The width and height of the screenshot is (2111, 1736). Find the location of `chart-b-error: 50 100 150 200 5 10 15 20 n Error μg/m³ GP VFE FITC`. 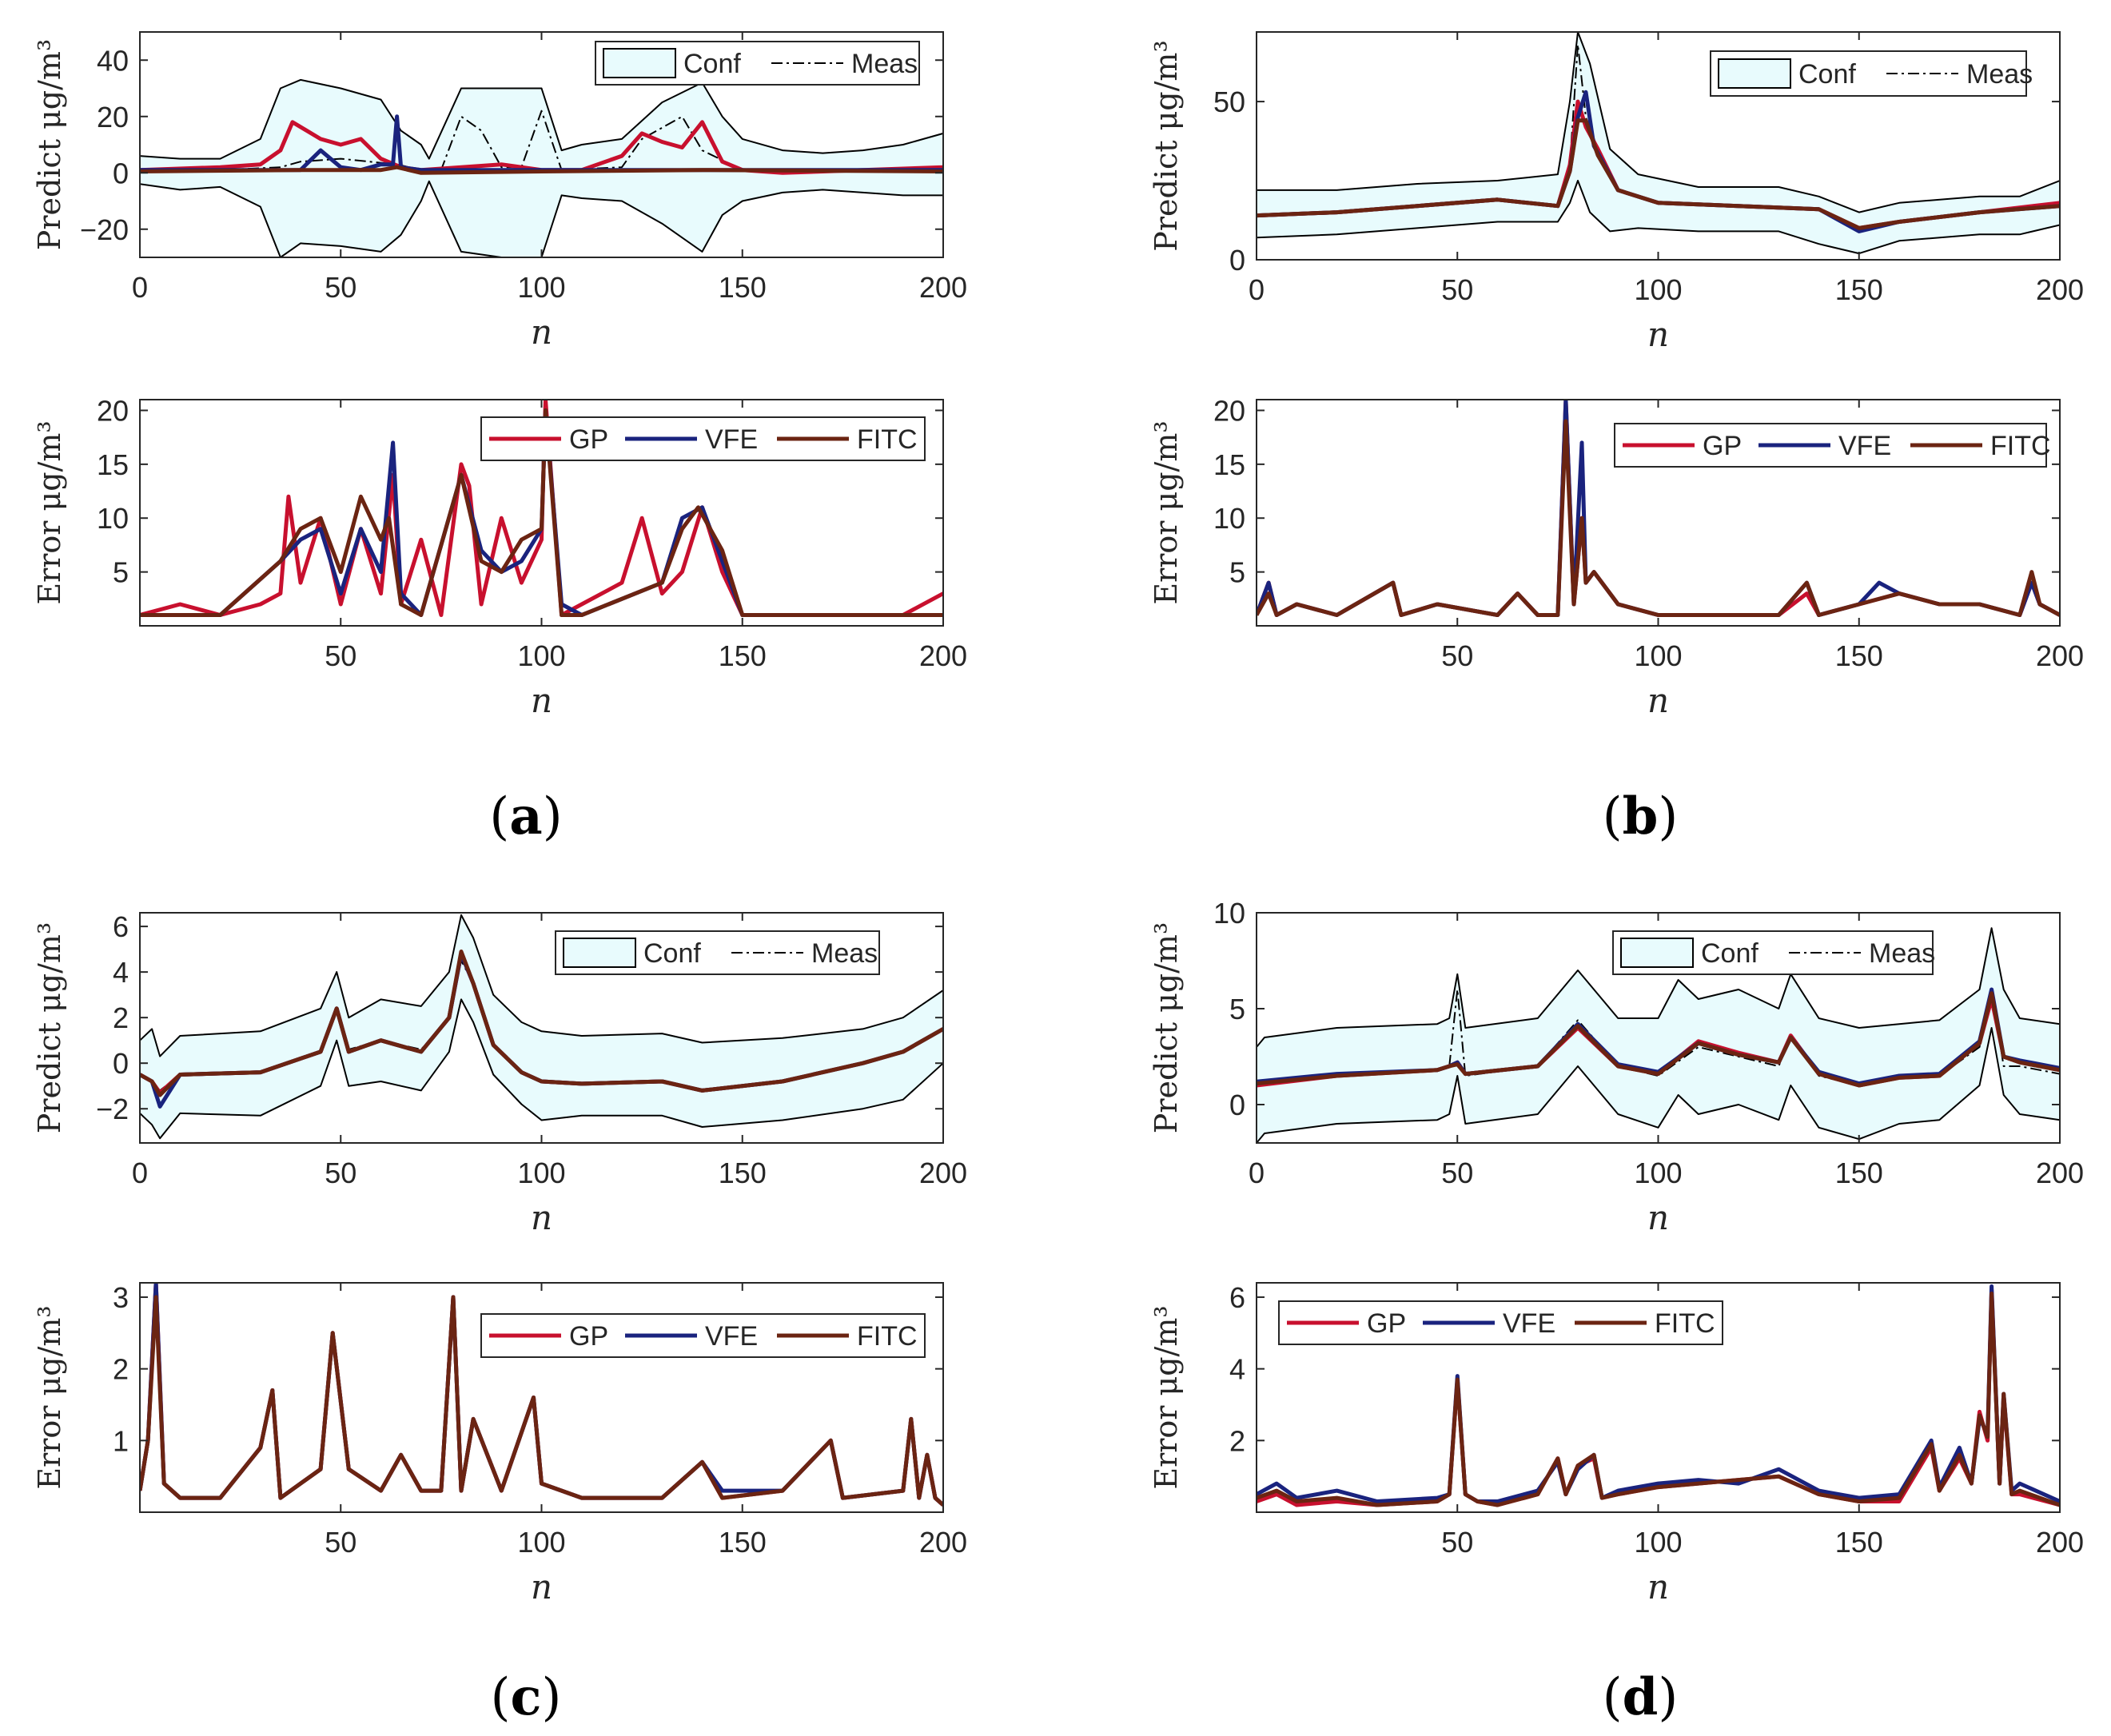

chart-b-error: 50 100 150 200 5 10 15 20 n Error μg/m³ GP VFE FITC is located at coordinates (1616, 557).